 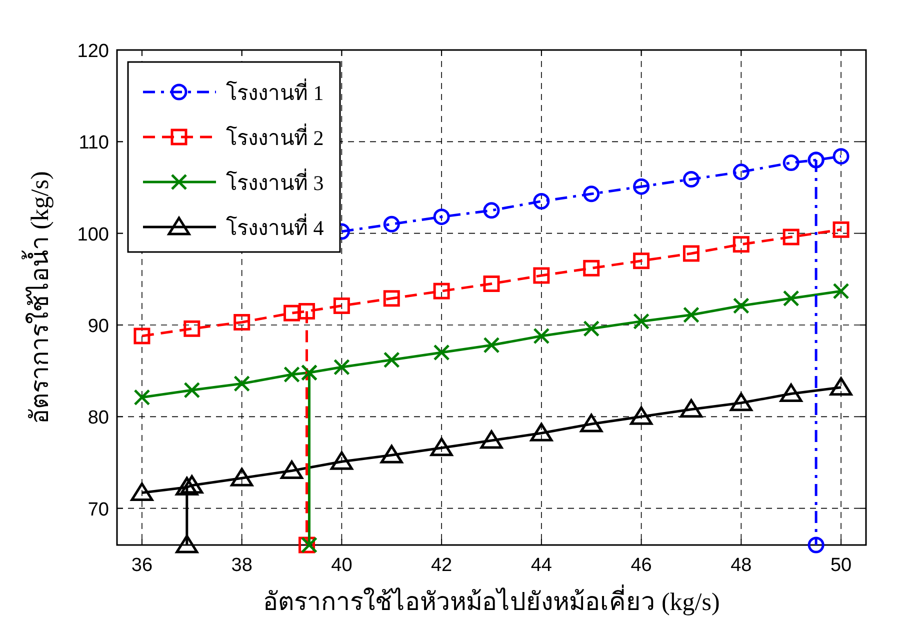 I want to click on x-tick-label: 44, so click(x=541, y=565).